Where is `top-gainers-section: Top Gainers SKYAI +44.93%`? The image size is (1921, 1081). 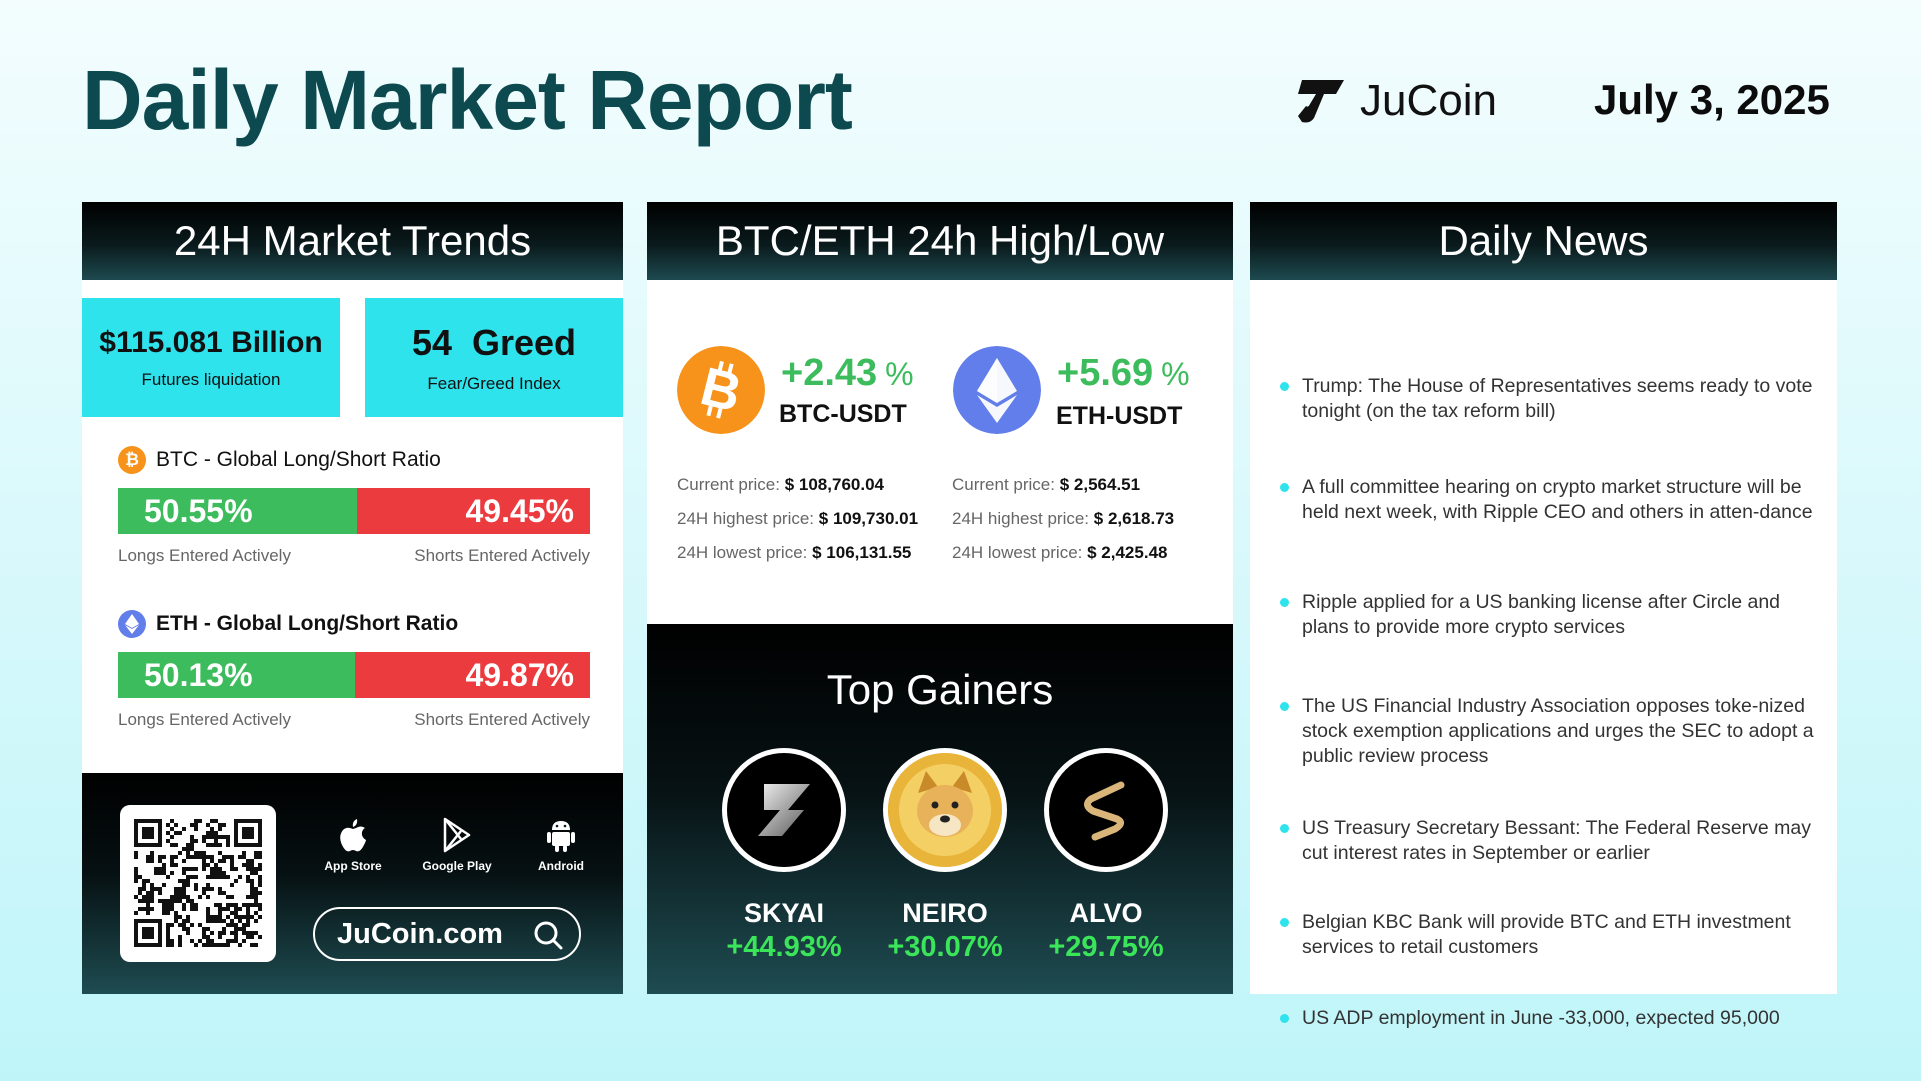 top-gainers-section: Top Gainers SKYAI +44.93% is located at coordinates (940, 809).